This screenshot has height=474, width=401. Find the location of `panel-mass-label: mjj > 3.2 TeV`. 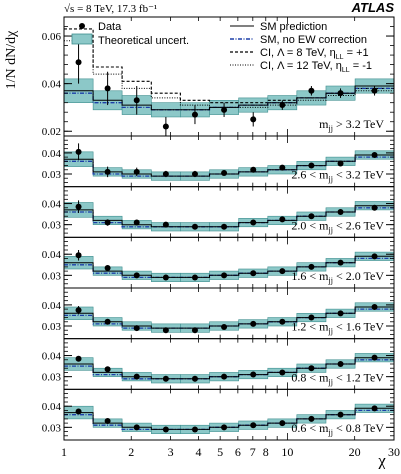

panel-mass-label: mjj > 3.2 TeV is located at coordinates (351, 125).